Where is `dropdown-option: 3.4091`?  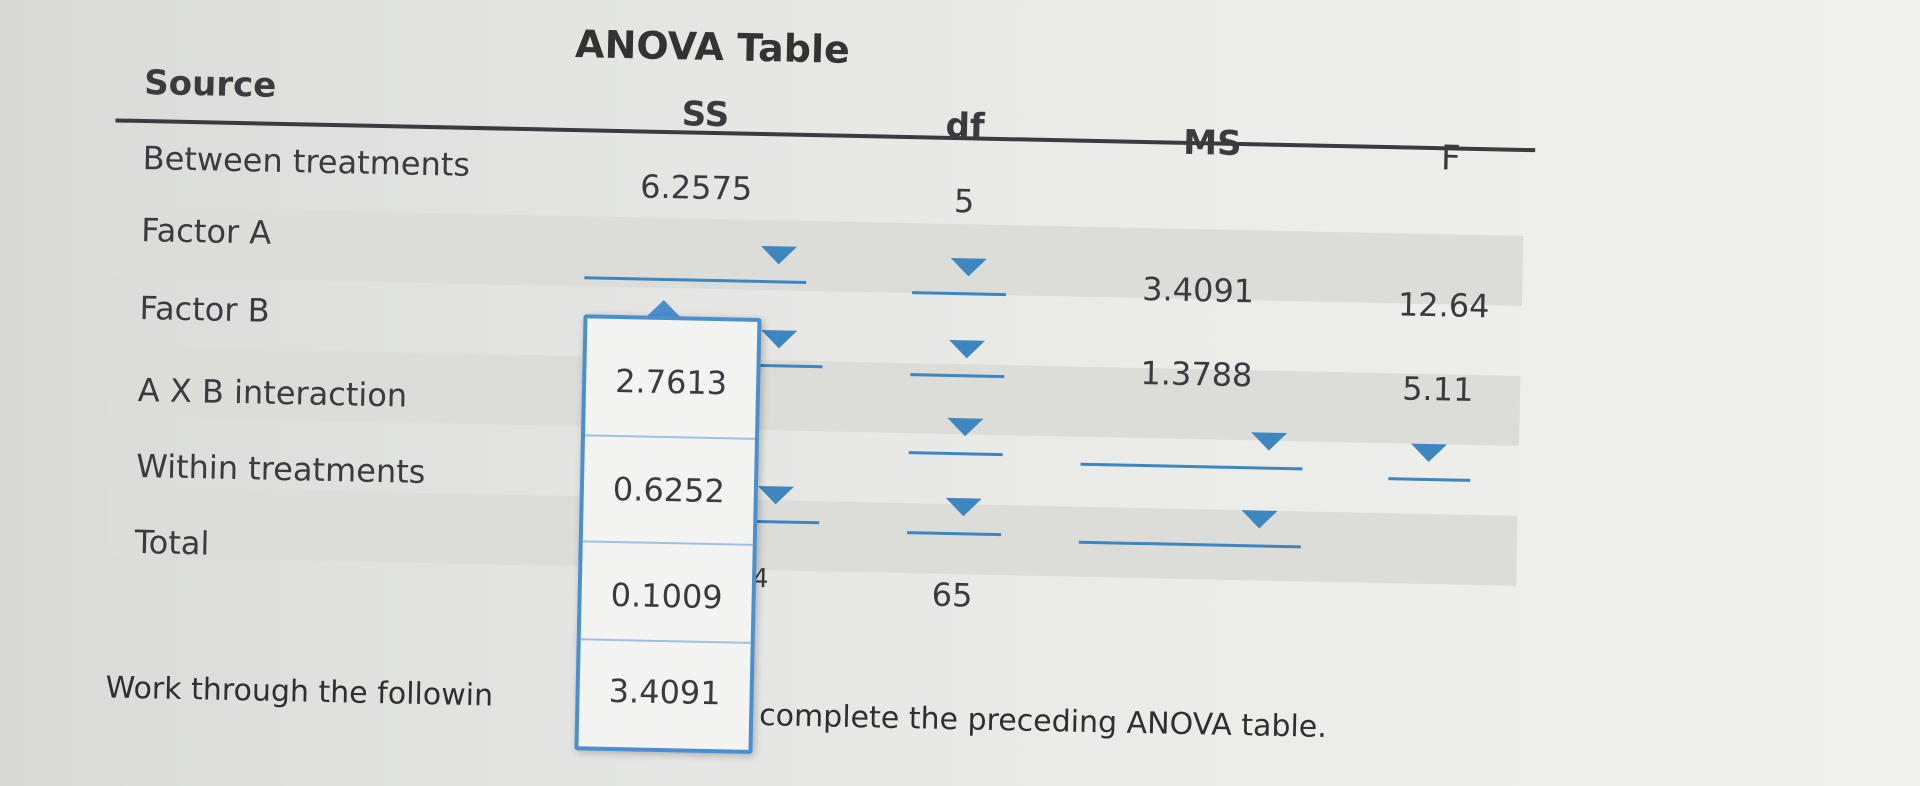
dropdown-option: 3.4091 is located at coordinates (665, 692).